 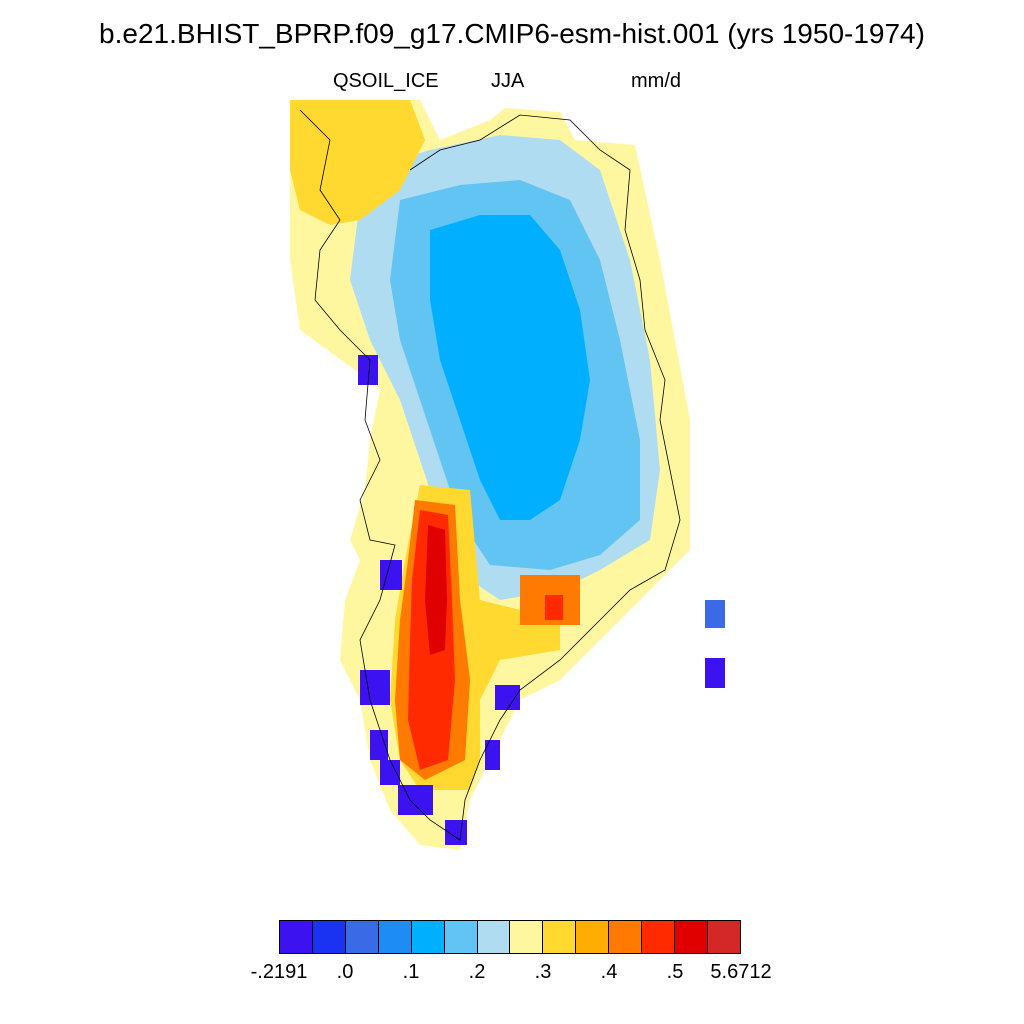 I want to click on colorbar, so click(x=510, y=937).